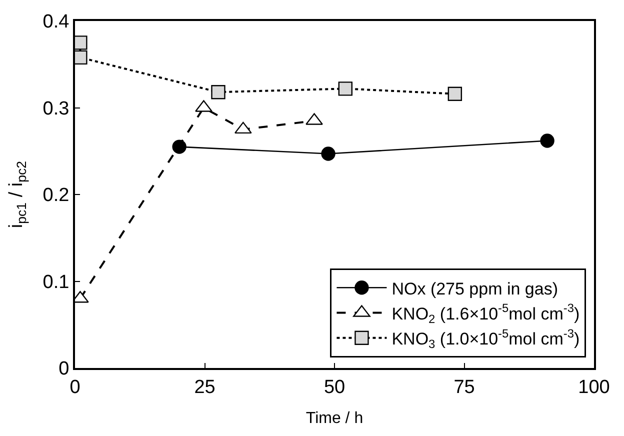  I want to click on y-tick-label: 0.3, so click(56, 109).